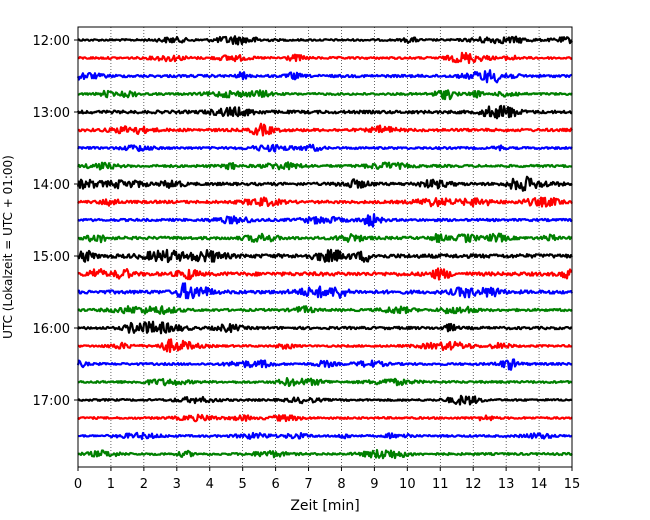 The image size is (650, 520). What do you see at coordinates (275, 484) in the screenshot?
I see `x-tick-label: 6` at bounding box center [275, 484].